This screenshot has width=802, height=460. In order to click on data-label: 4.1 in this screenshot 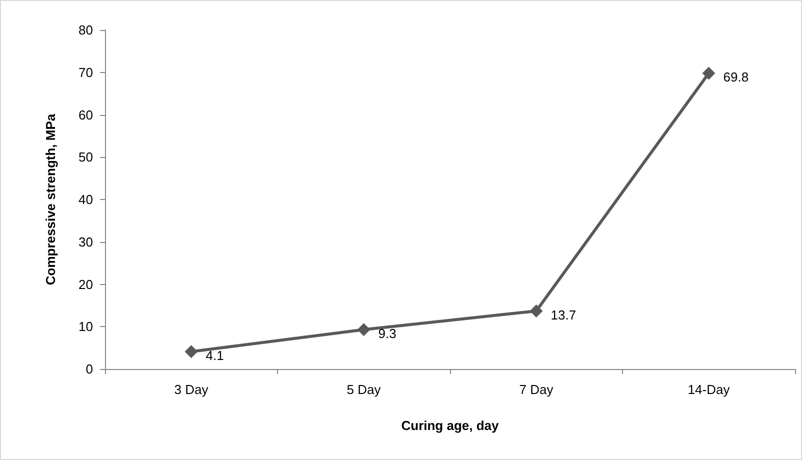, I will do `click(215, 356)`.